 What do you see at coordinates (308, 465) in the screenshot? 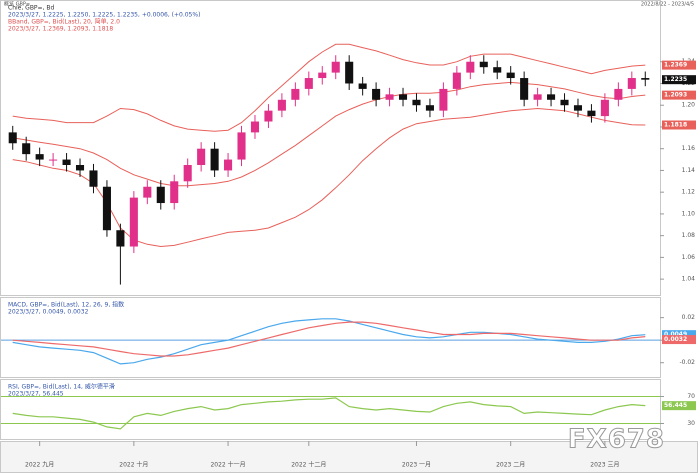
I see `x-tick-label: 2022 十二月` at bounding box center [308, 465].